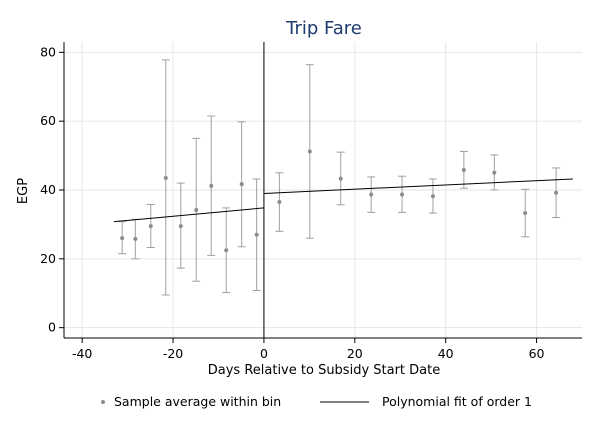 Image resolution: width=598 pixels, height=438 pixels. What do you see at coordinates (103, 402) in the screenshot?
I see `legend-marker-points` at bounding box center [103, 402].